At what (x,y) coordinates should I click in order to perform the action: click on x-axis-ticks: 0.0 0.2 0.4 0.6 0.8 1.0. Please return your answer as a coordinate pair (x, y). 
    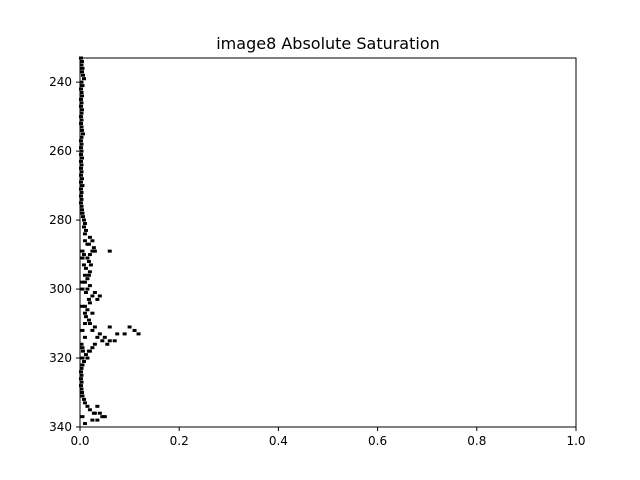
    Looking at the image, I should click on (328, 437).